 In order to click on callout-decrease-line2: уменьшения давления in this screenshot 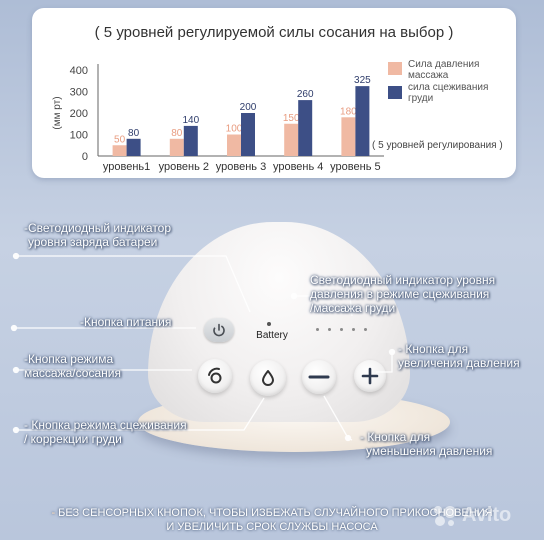, I will do `click(429, 451)`.